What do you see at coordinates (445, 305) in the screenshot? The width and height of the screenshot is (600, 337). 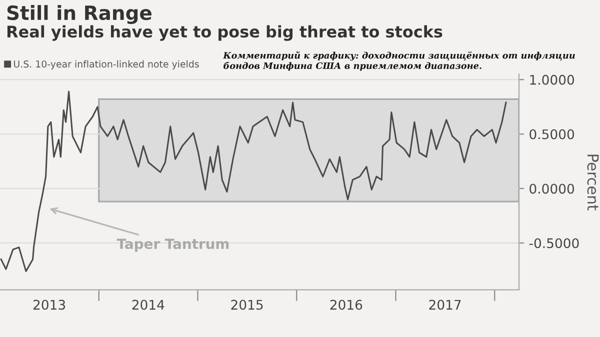 I see `x-tick-label: 2017` at bounding box center [445, 305].